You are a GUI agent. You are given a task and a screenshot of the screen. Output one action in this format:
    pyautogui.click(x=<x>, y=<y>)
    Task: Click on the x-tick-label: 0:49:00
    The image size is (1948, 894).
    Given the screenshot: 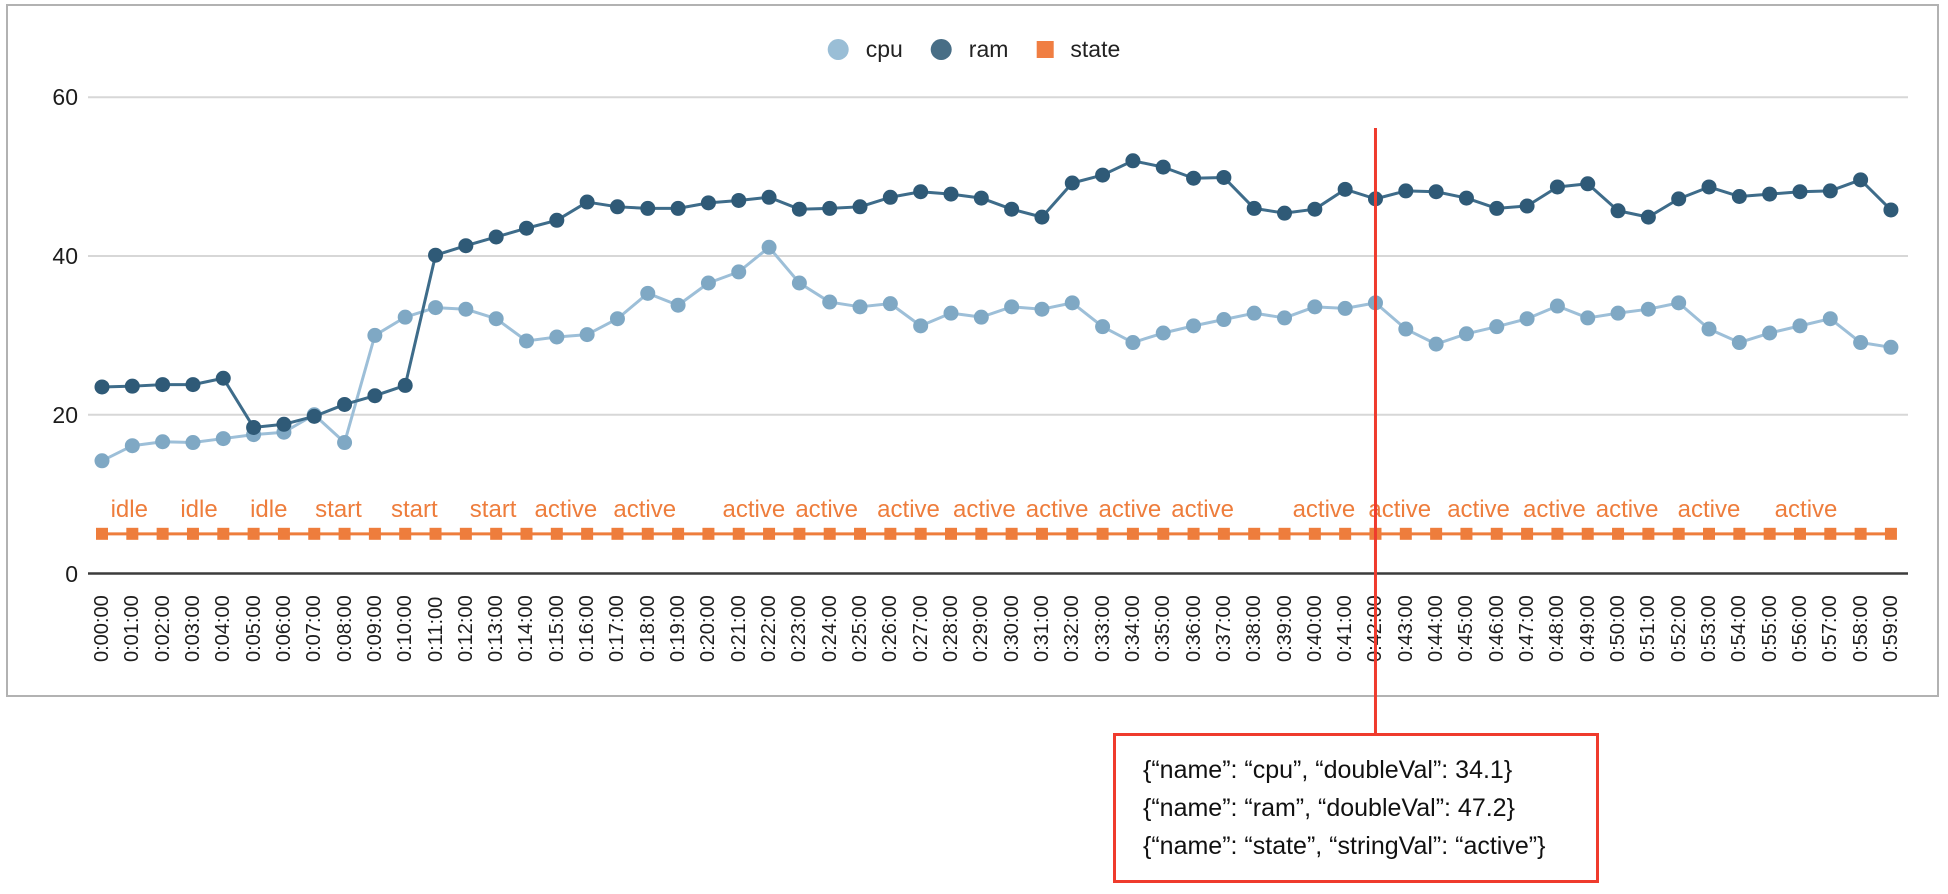 What is the action you would take?
    pyautogui.click(x=1587, y=628)
    